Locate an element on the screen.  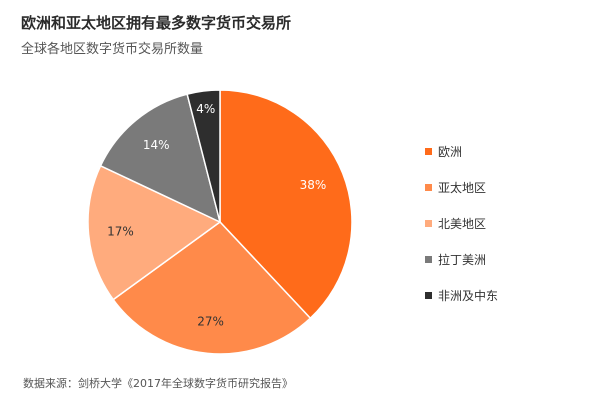
chart-subtitle: 全球各地区数字货币交易所数量 is located at coordinates (112, 49).